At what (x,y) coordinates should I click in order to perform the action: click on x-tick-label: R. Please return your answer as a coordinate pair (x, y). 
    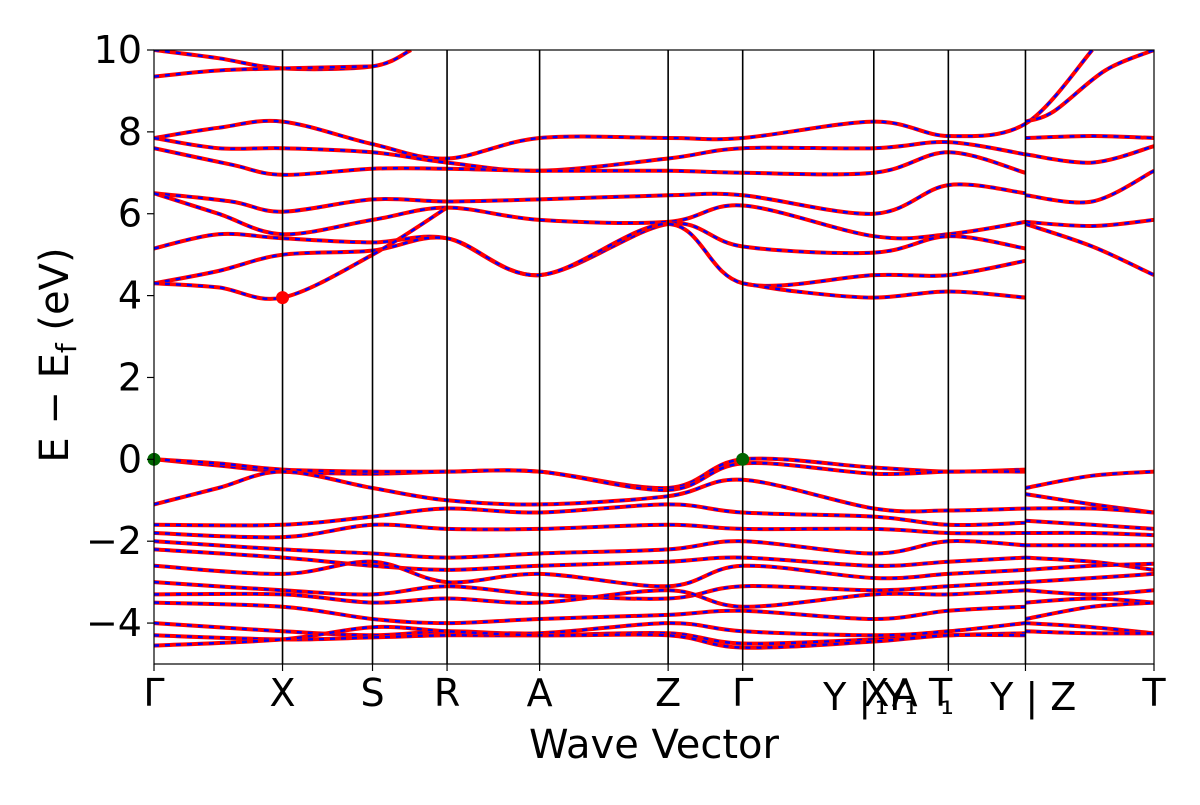
    Looking at the image, I should click on (447, 693).